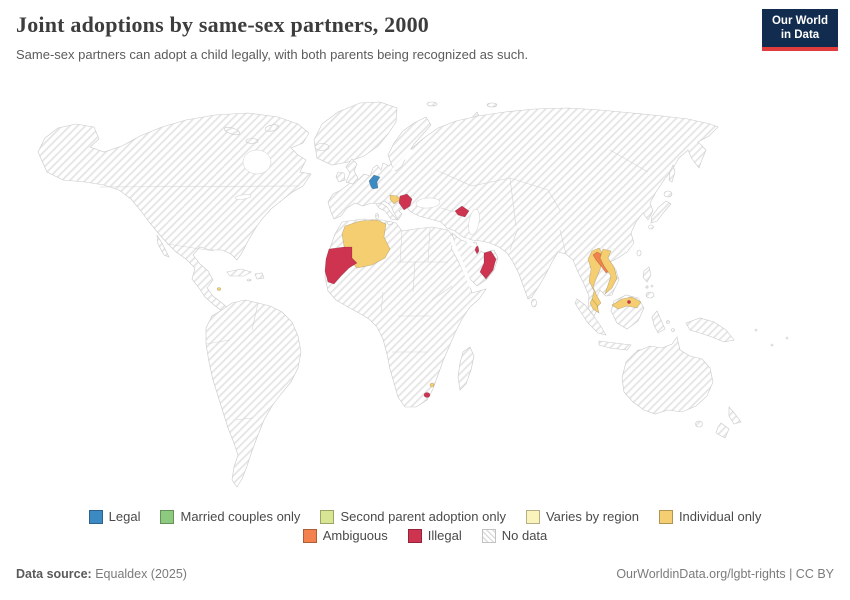 This screenshot has width=850, height=600. I want to click on caspian-sea, so click(474, 222).